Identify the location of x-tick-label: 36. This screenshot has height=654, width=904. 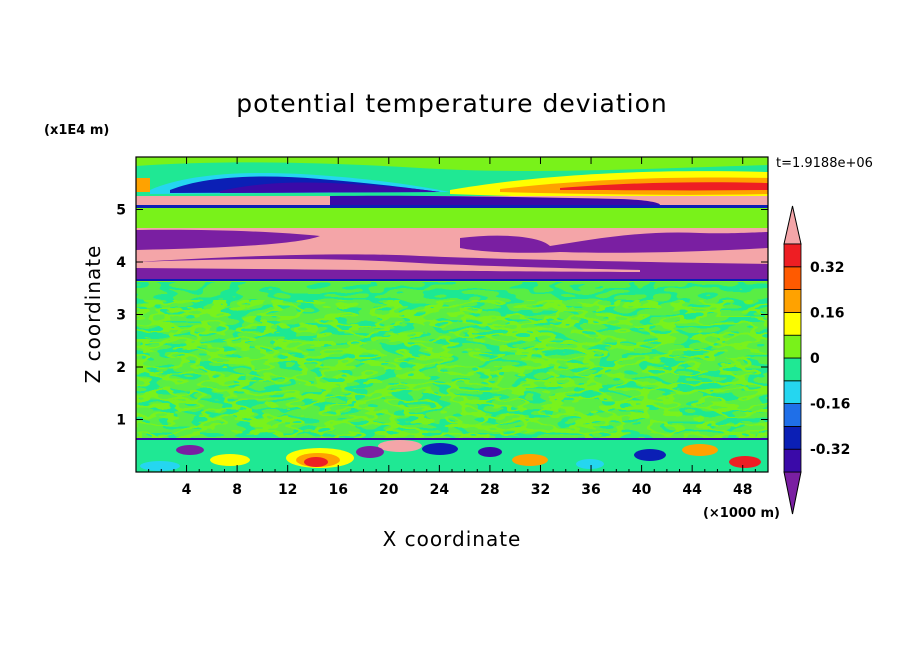
(590, 490).